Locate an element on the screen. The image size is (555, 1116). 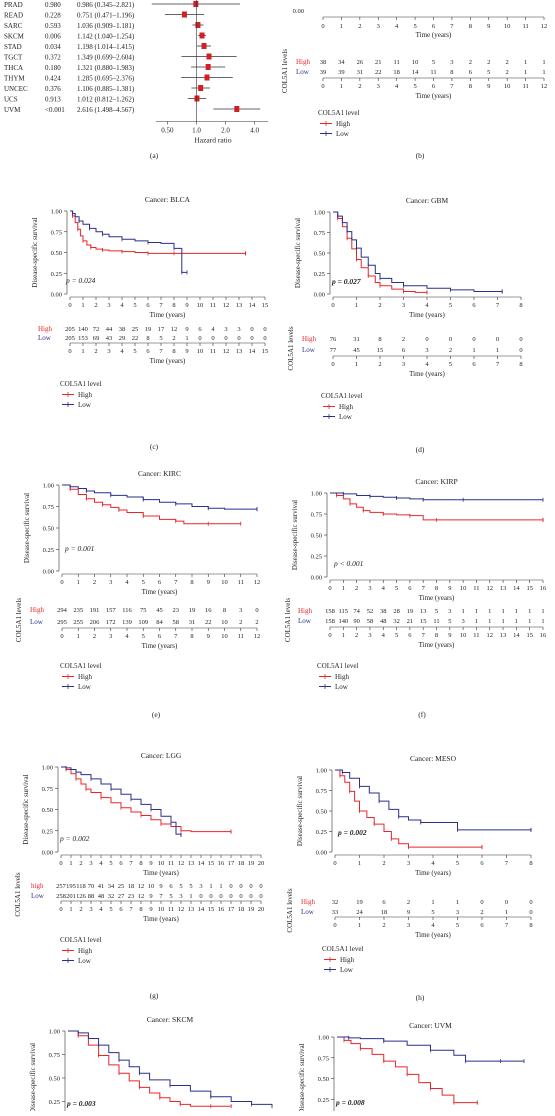
km-x-tick-label: 4 is located at coordinates (384, 588).